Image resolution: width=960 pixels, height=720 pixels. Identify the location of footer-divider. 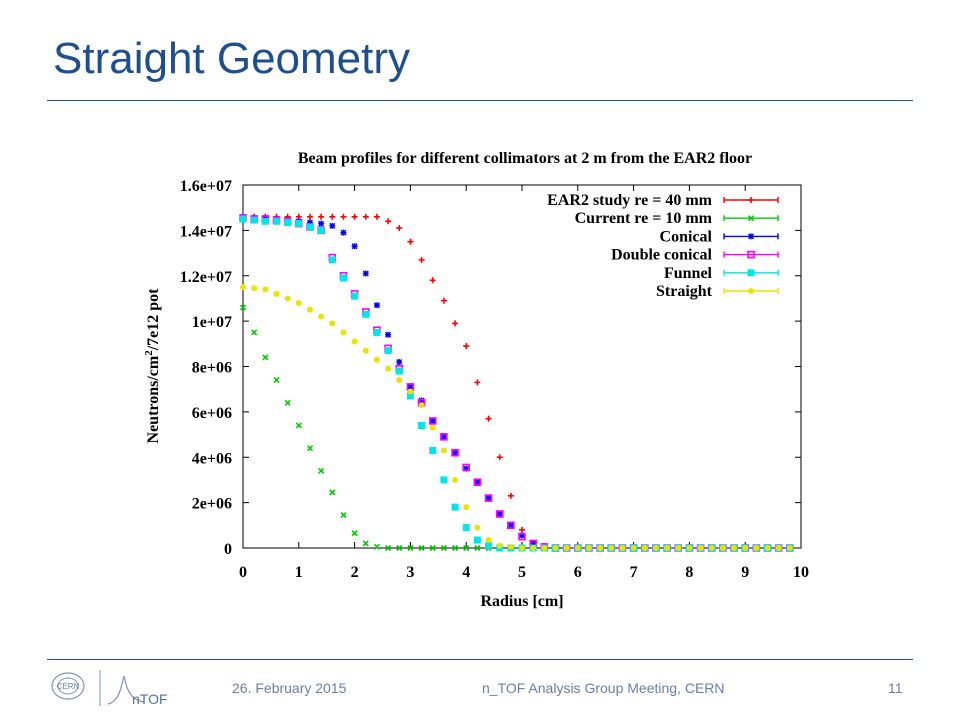
(480, 659).